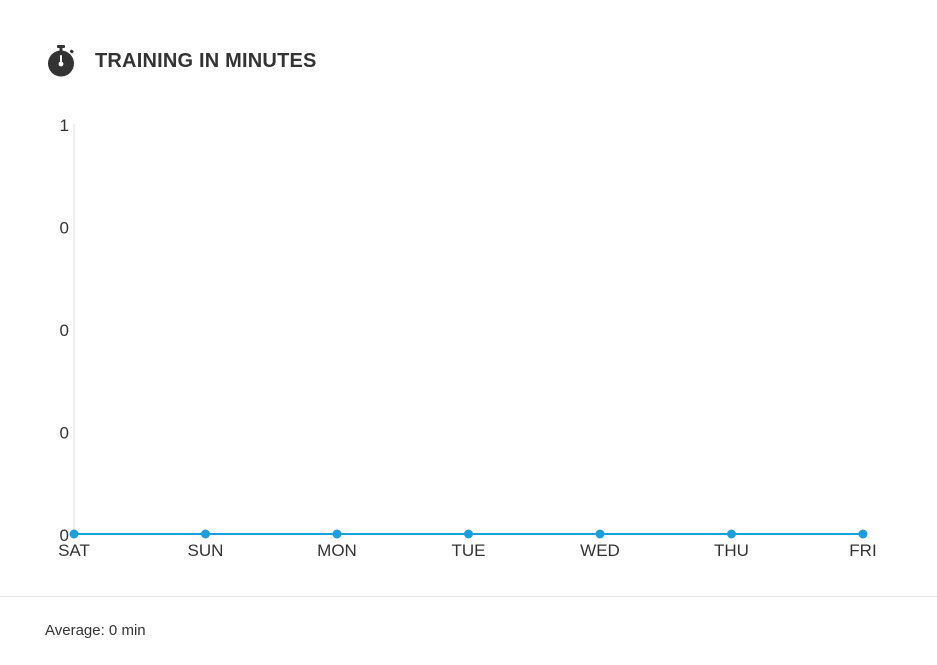 This screenshot has height=665, width=937. What do you see at coordinates (469, 550) in the screenshot?
I see `x-tick-label: TUE` at bounding box center [469, 550].